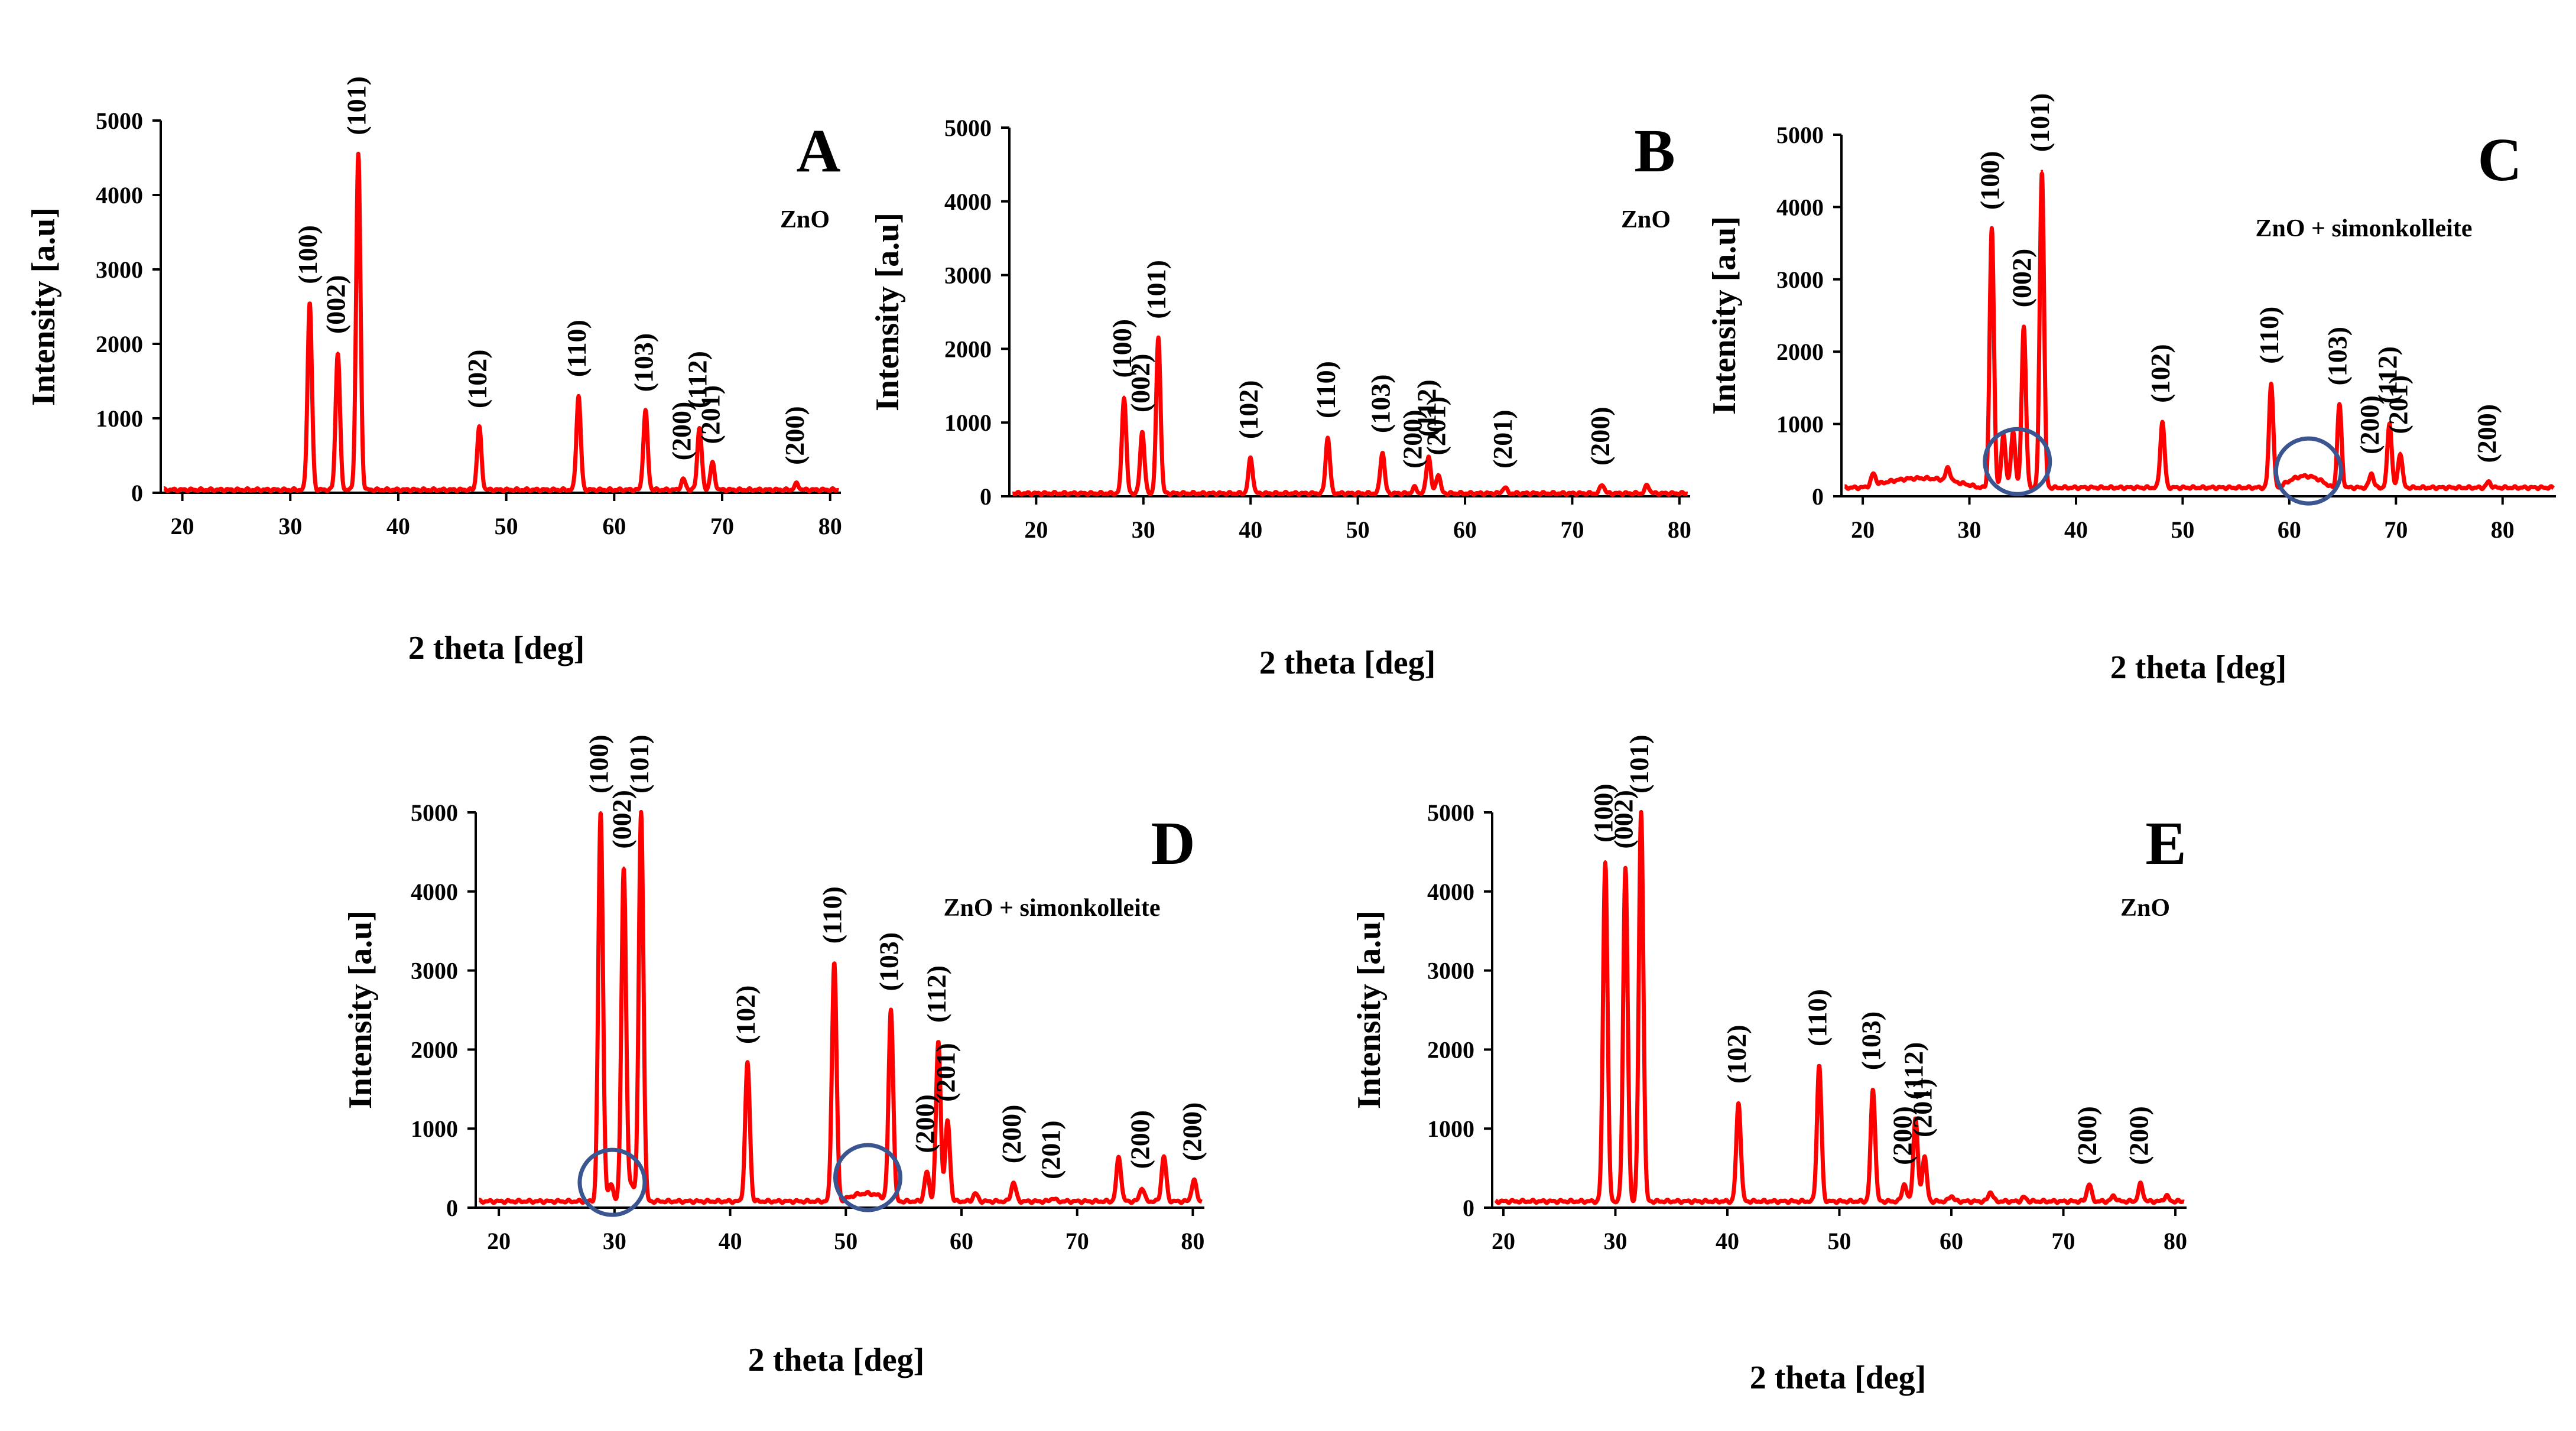  Describe the element at coordinates (2396, 529) in the screenshot. I see `x-tick-label: 70` at that location.